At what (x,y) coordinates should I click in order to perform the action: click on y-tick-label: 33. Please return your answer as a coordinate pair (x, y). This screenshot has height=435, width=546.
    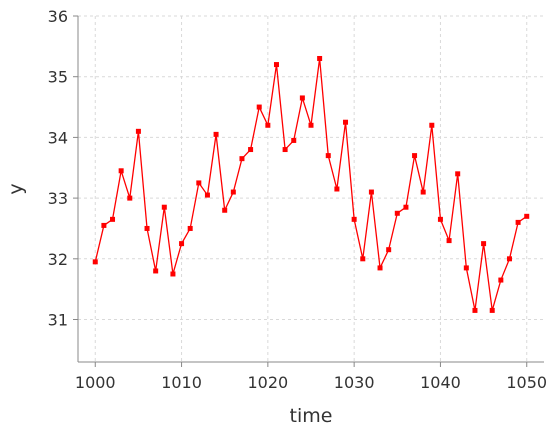
    Looking at the image, I should click on (58, 198).